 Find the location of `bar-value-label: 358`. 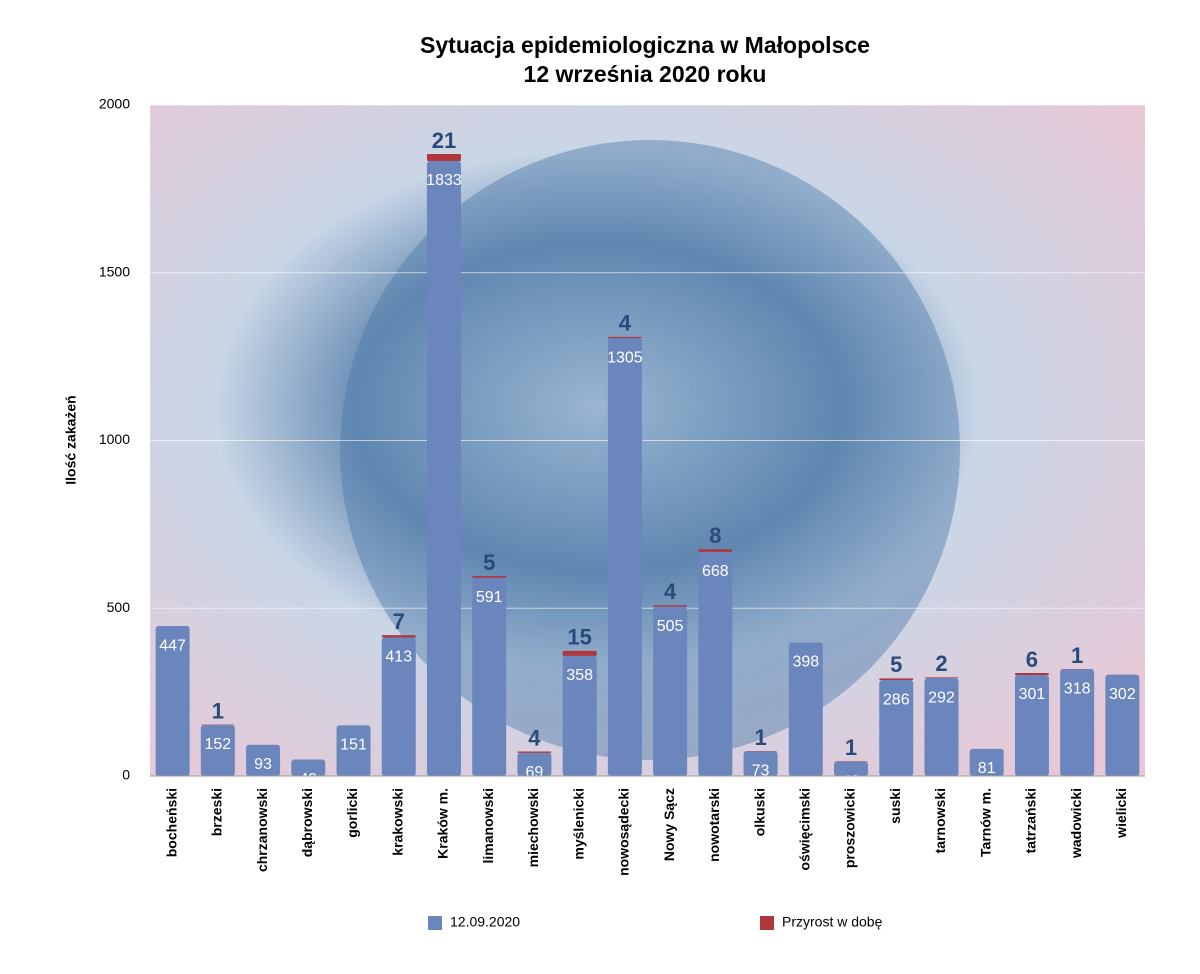

bar-value-label: 358 is located at coordinates (579, 675).